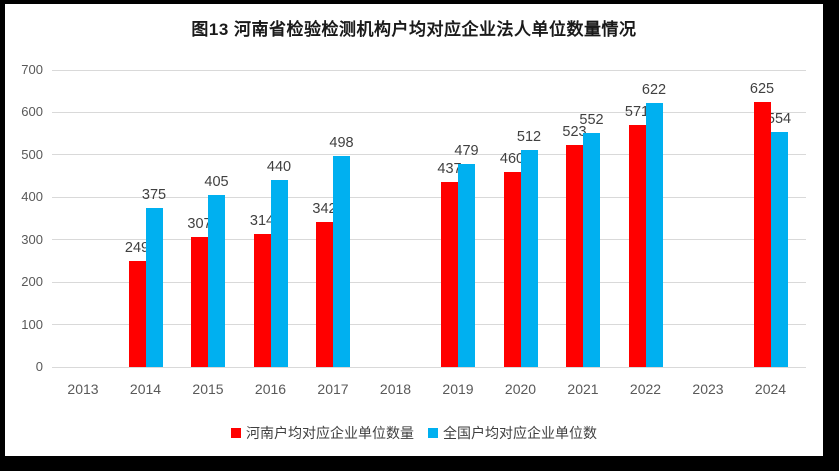 This screenshot has width=839, height=471. I want to click on bar-label-series0-2021: 523, so click(574, 132).